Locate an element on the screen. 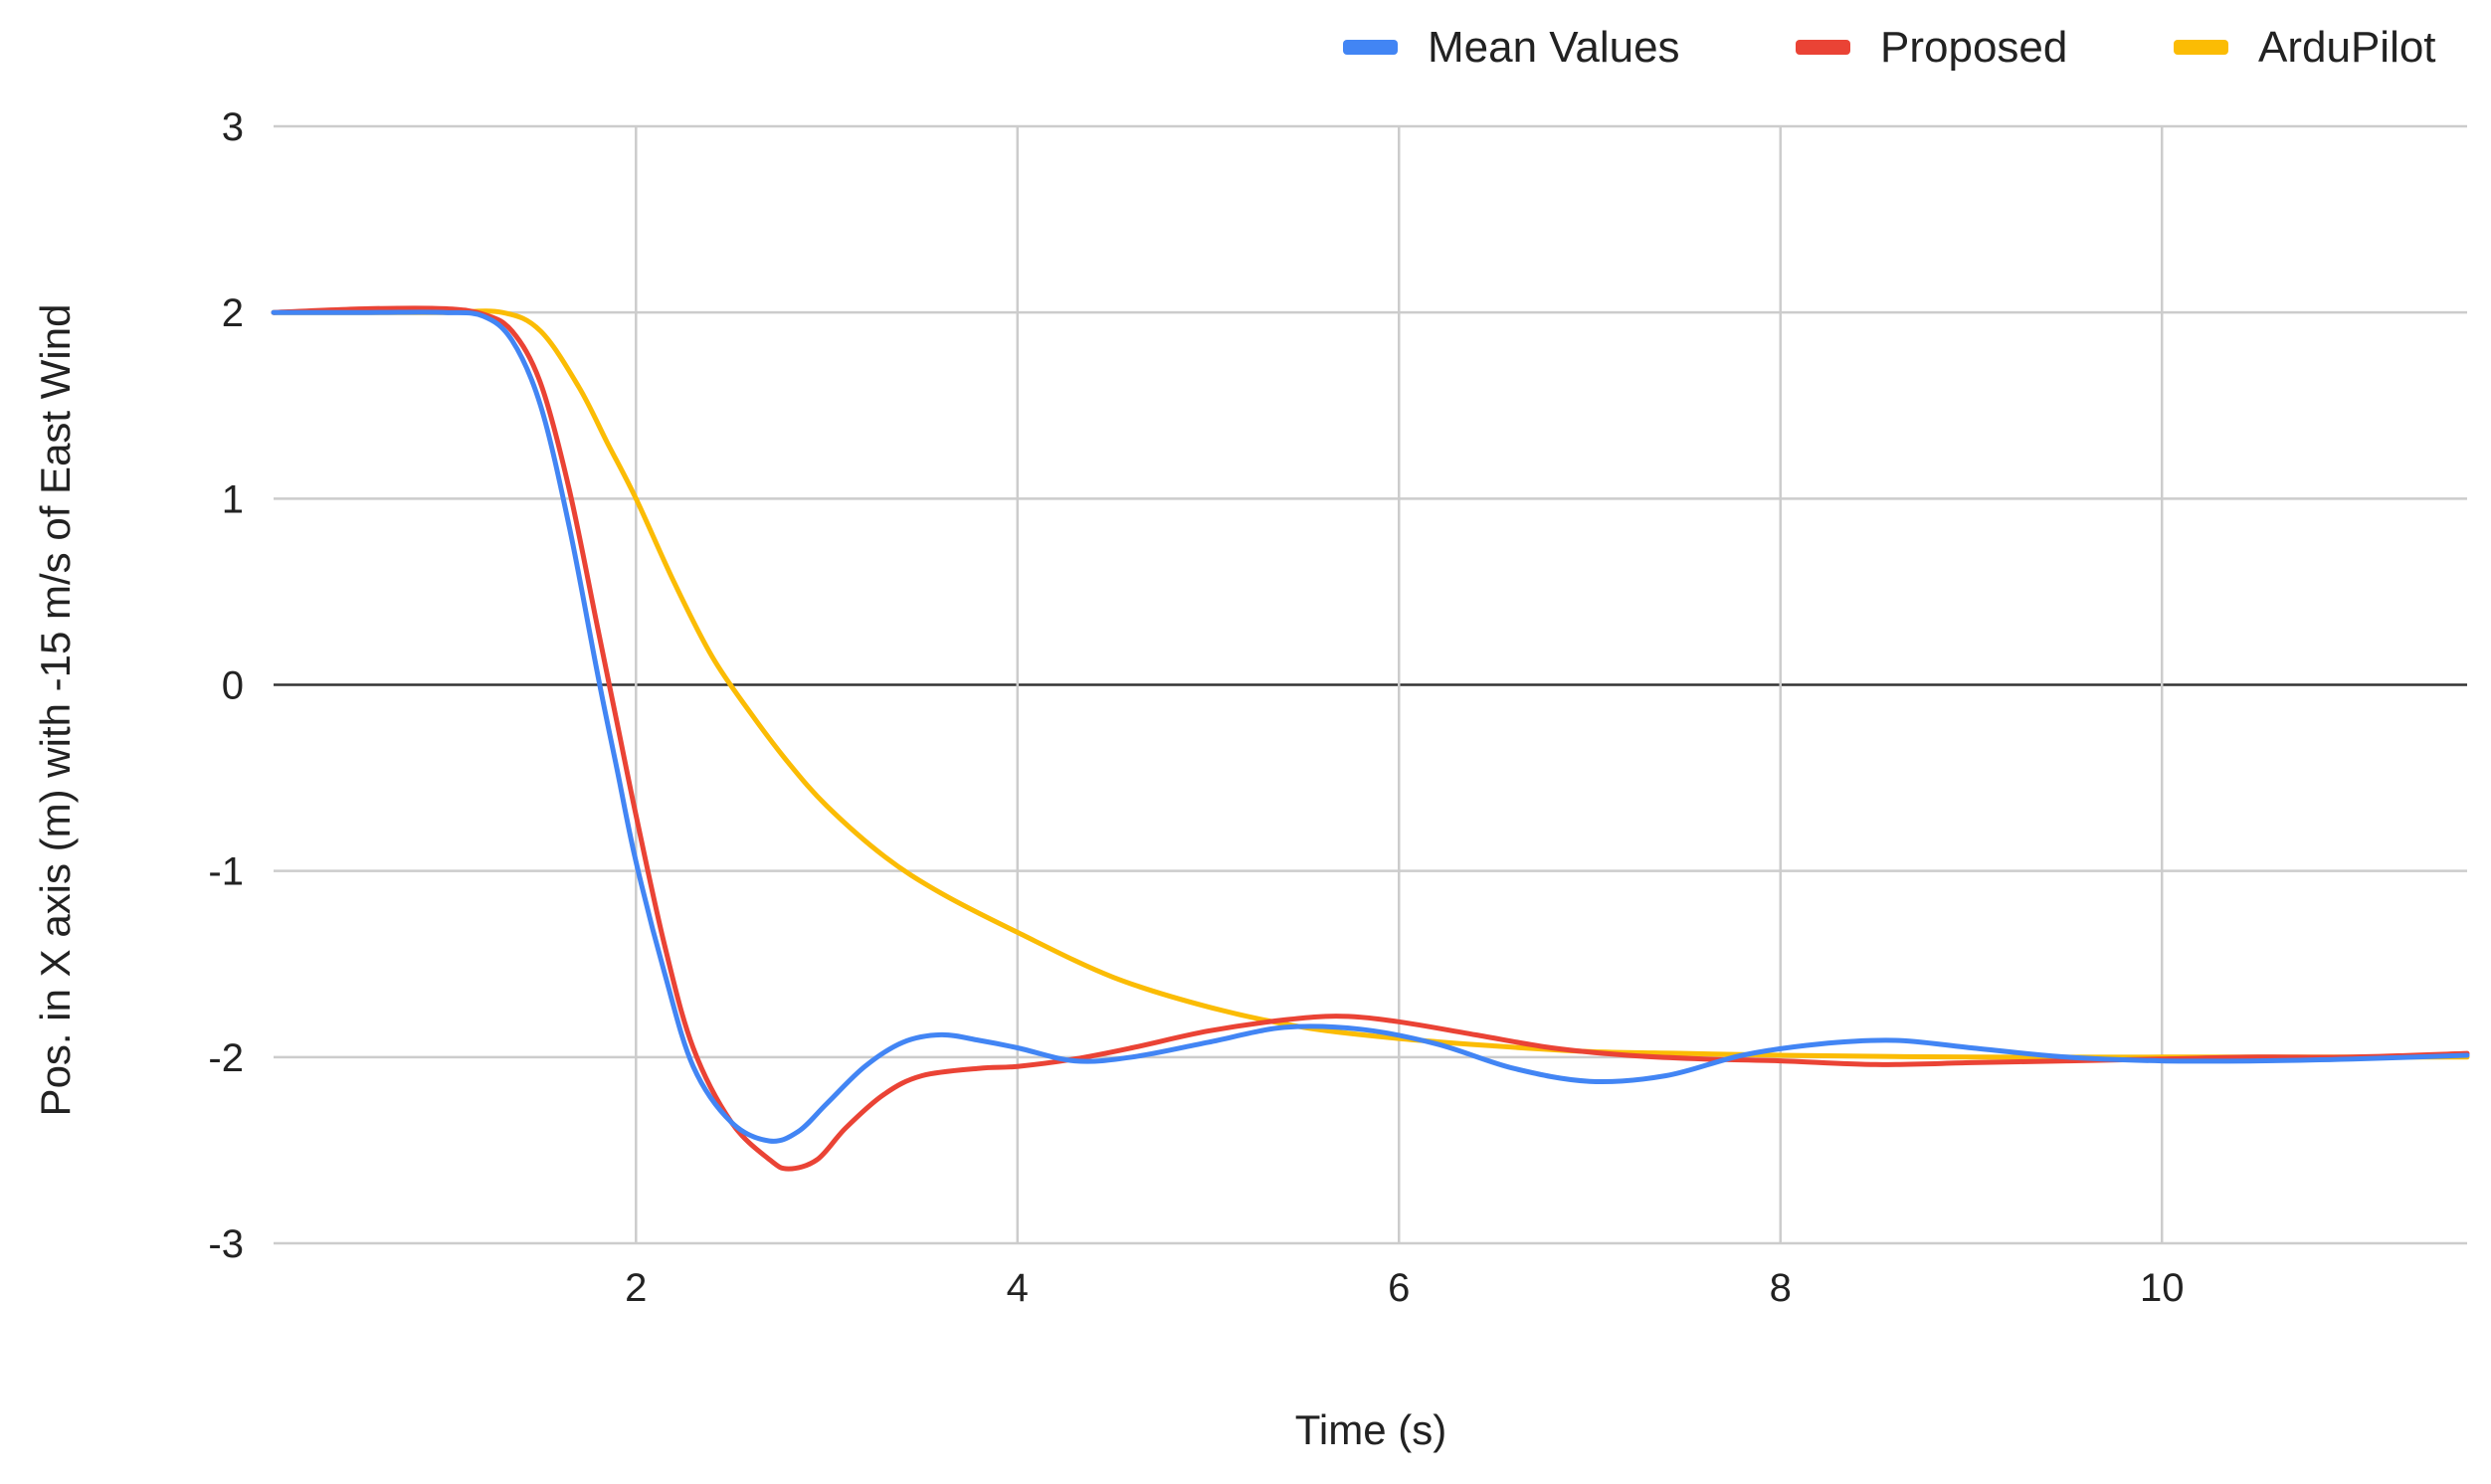  x-tick-label: 8 is located at coordinates (1781, 1288).